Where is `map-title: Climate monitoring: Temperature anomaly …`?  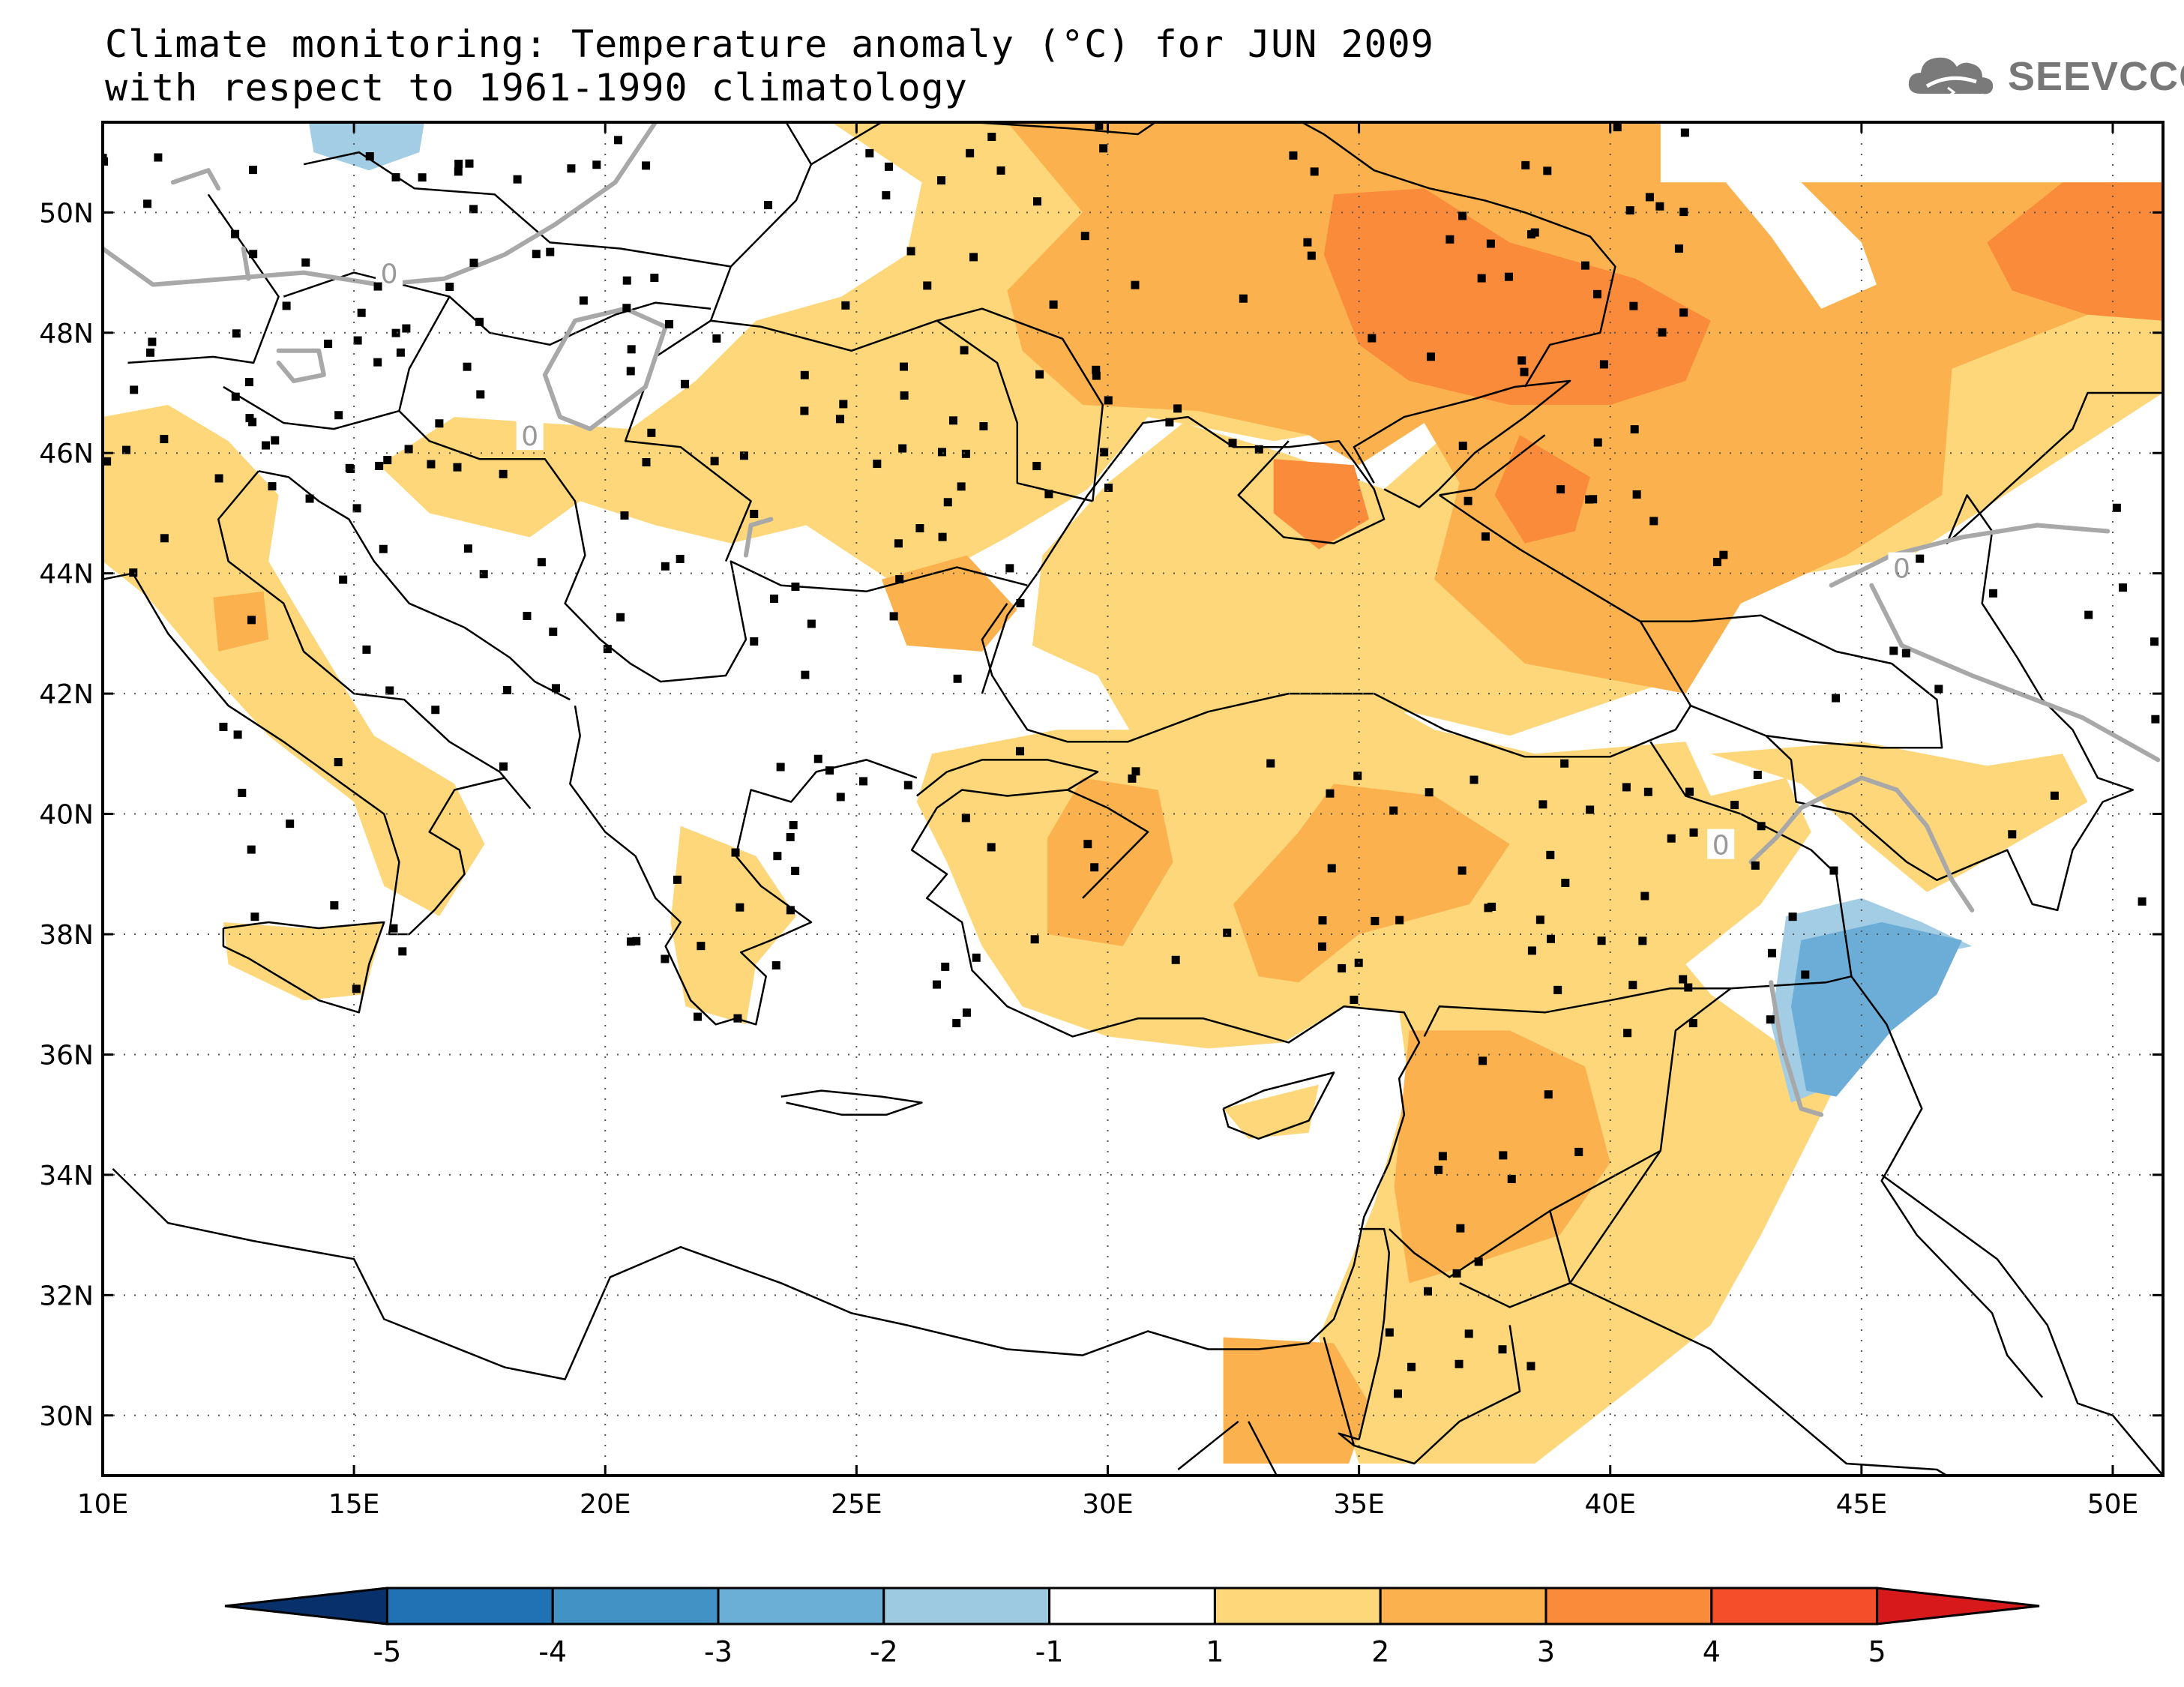 map-title: Climate monitoring: Temperature anomaly … is located at coordinates (769, 65).